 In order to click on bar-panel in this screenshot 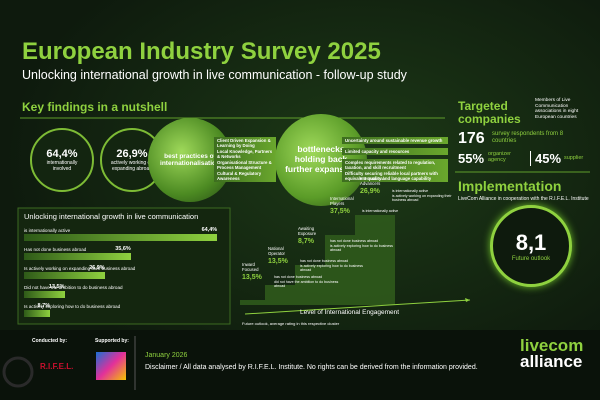, I will do `click(124, 266)`.